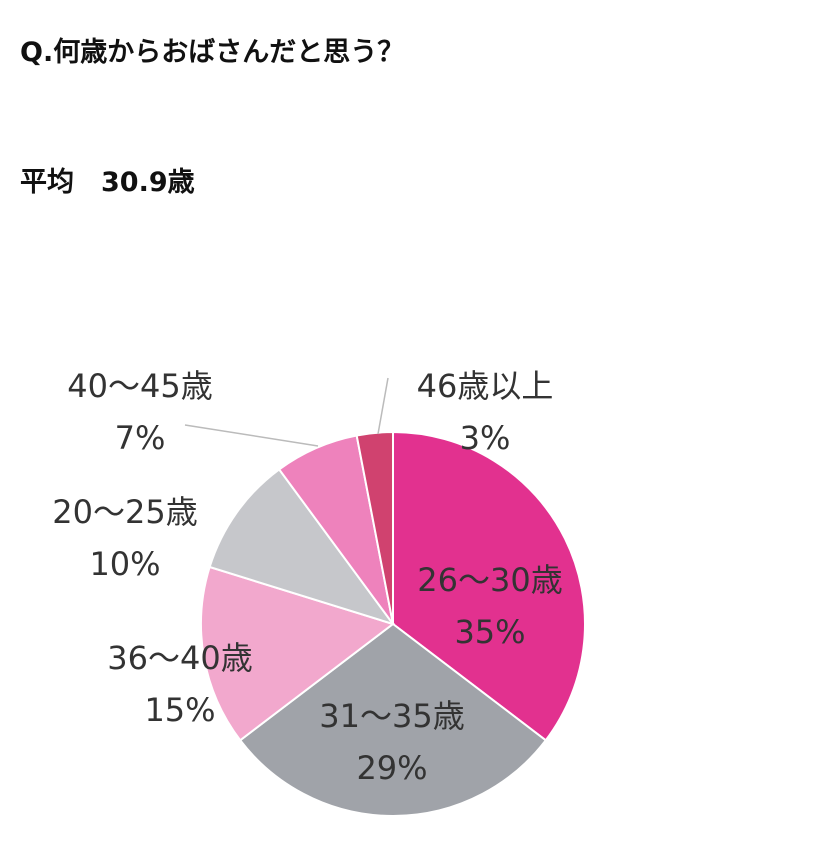 Image resolution: width=840 pixels, height=857 pixels. What do you see at coordinates (107, 182) in the screenshot?
I see `chart-subtitle: 平均 30.9歳` at bounding box center [107, 182].